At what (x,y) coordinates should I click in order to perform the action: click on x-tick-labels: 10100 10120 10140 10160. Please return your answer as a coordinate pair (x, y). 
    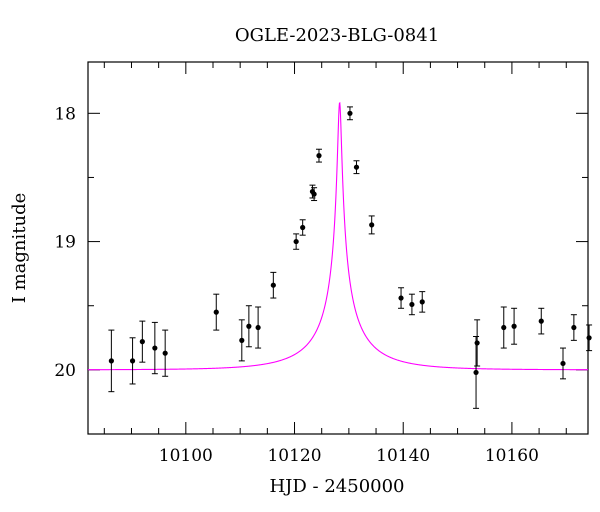
    Looking at the image, I should click on (349, 456).